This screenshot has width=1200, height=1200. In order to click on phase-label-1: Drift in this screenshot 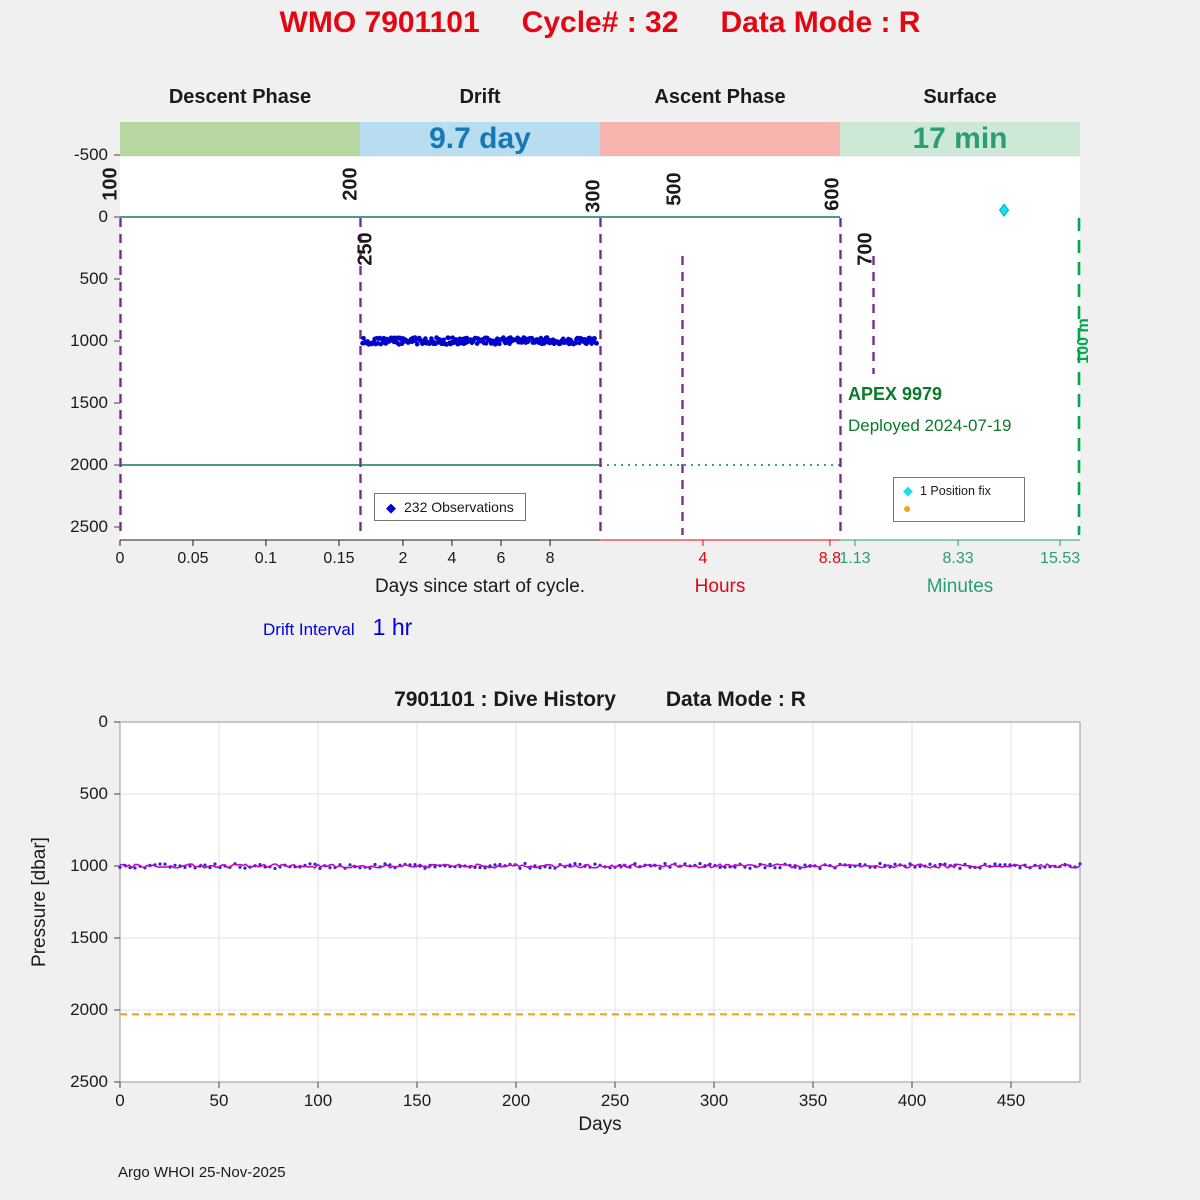, I will do `click(480, 97)`.